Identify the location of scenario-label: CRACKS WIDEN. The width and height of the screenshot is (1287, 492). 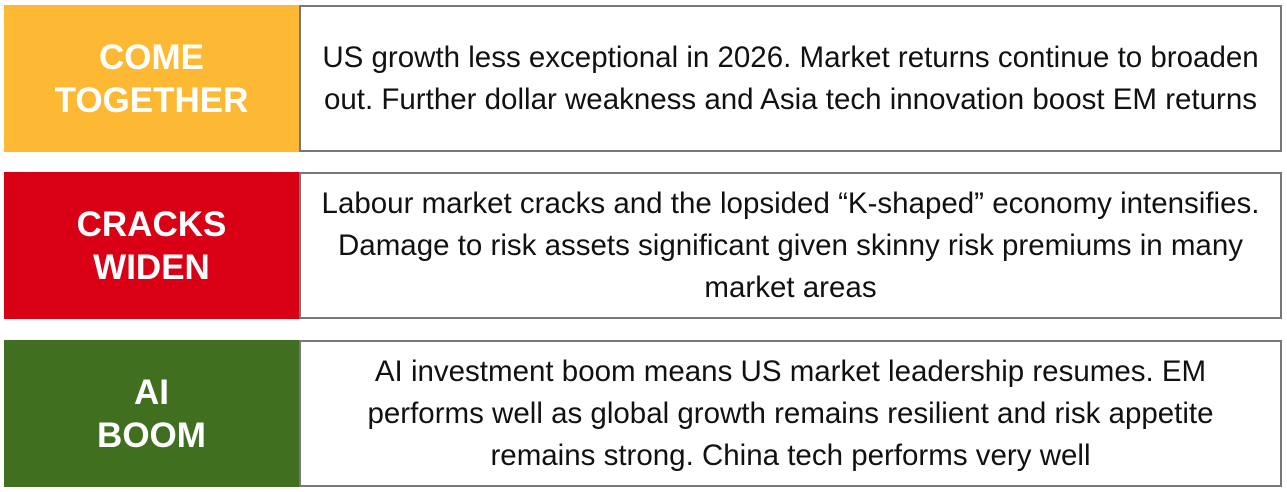
(151, 245).